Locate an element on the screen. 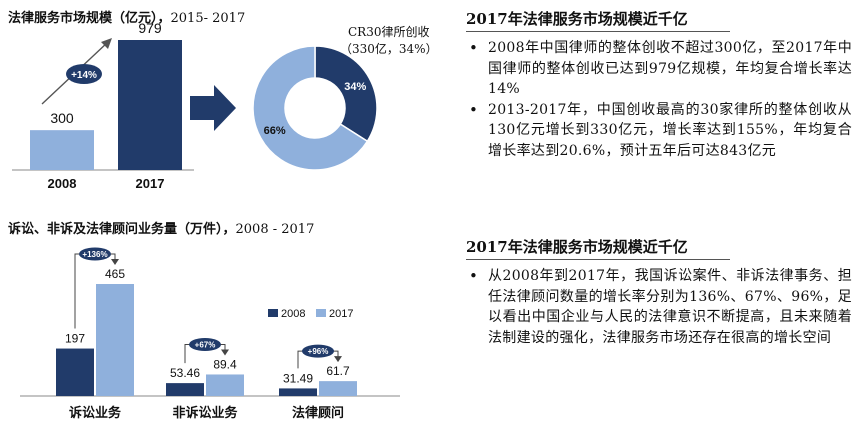  x-tick-label: 法律顾问 is located at coordinates (318, 413).